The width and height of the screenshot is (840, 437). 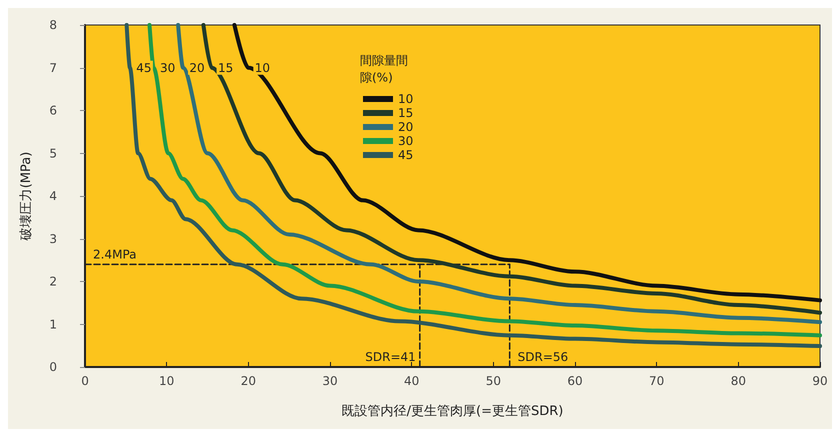 What do you see at coordinates (406, 141) in the screenshot?
I see `legend-label: 30` at bounding box center [406, 141].